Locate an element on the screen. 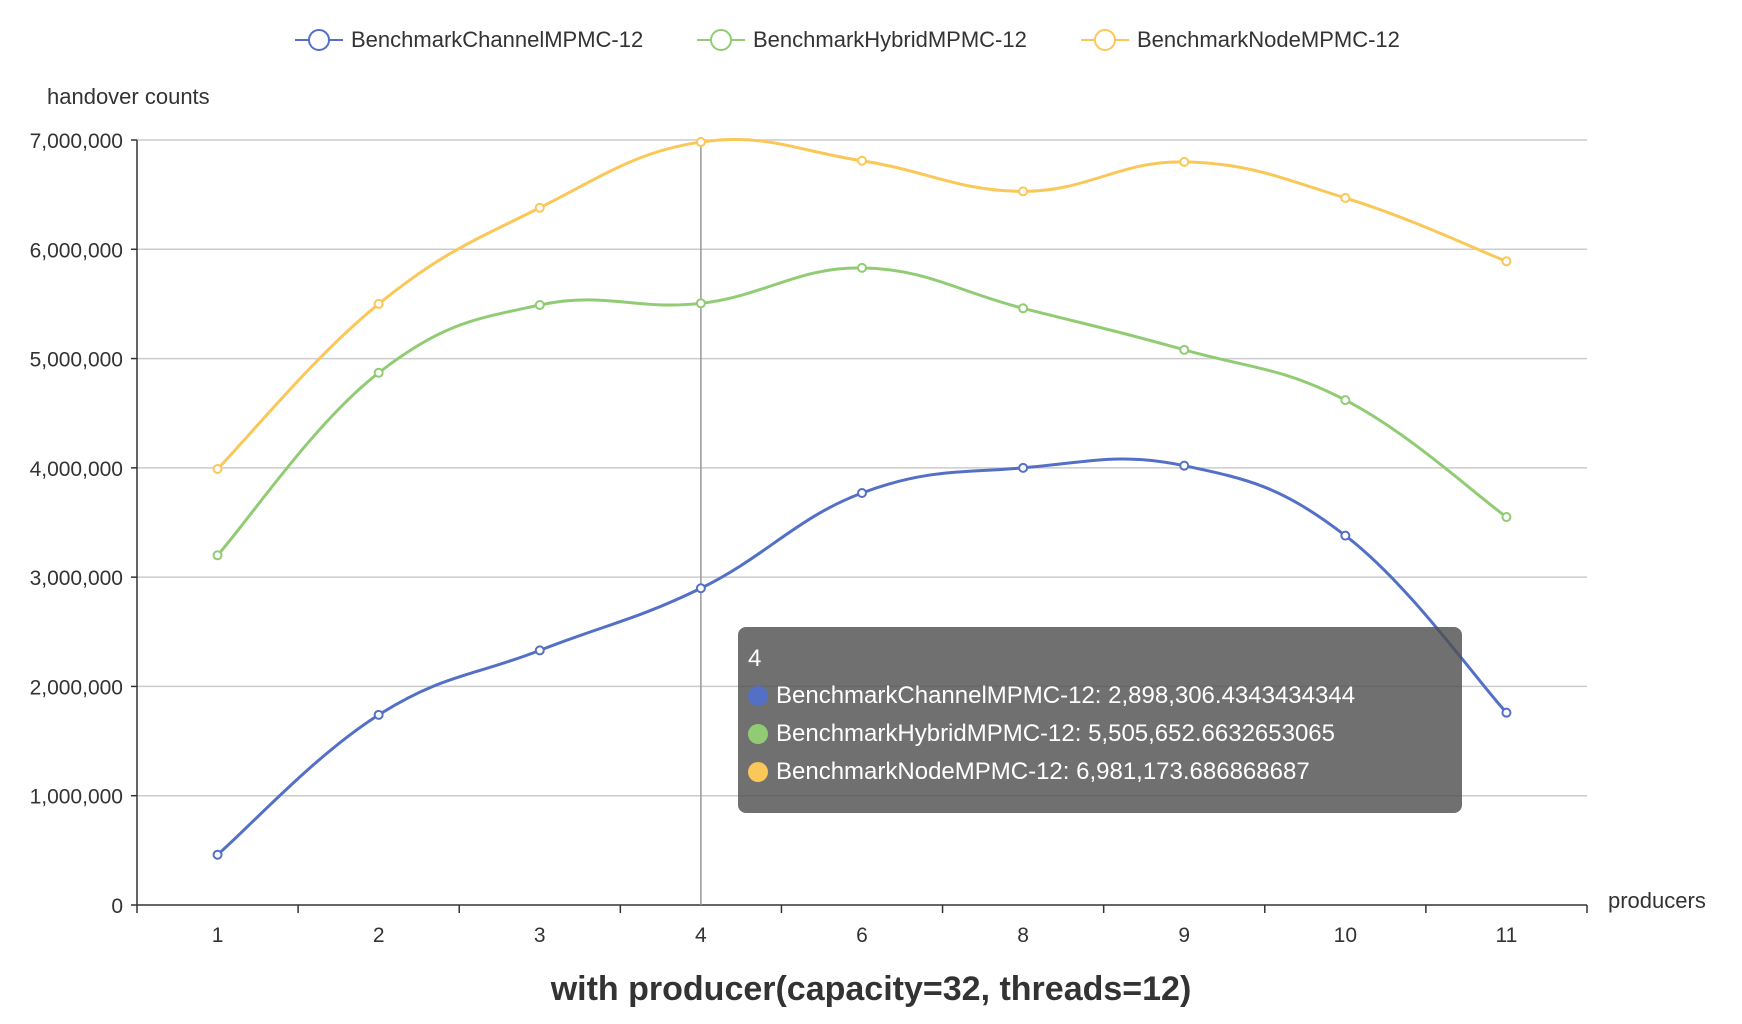 This screenshot has height=1024, width=1742. chart-title: with producer(capacity=32, threads=12) is located at coordinates (871, 989).